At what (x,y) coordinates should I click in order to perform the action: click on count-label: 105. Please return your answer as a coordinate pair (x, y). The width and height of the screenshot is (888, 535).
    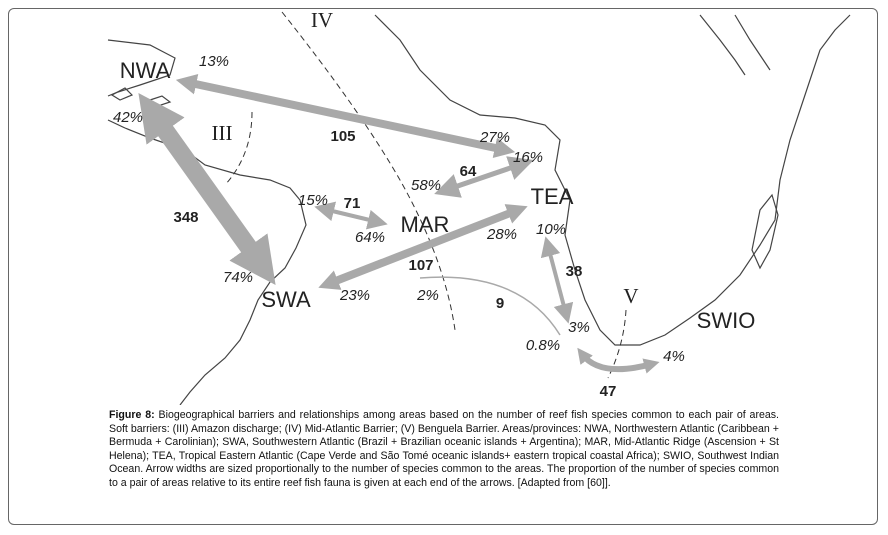
    Looking at the image, I should click on (342, 136).